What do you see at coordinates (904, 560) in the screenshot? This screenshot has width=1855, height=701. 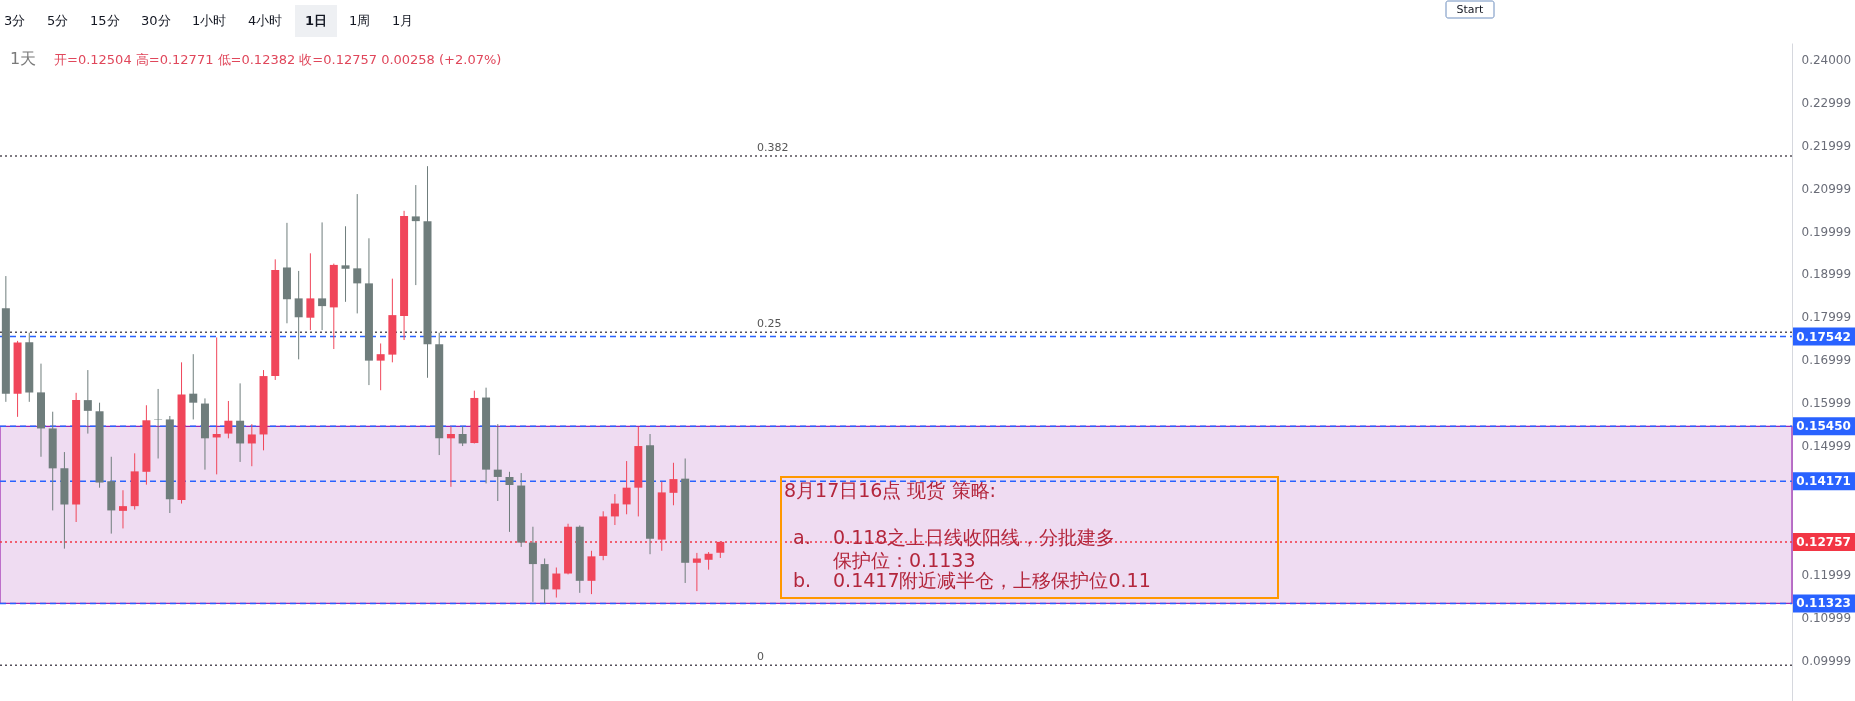 I see `annotation: 保护位：0.1133` at bounding box center [904, 560].